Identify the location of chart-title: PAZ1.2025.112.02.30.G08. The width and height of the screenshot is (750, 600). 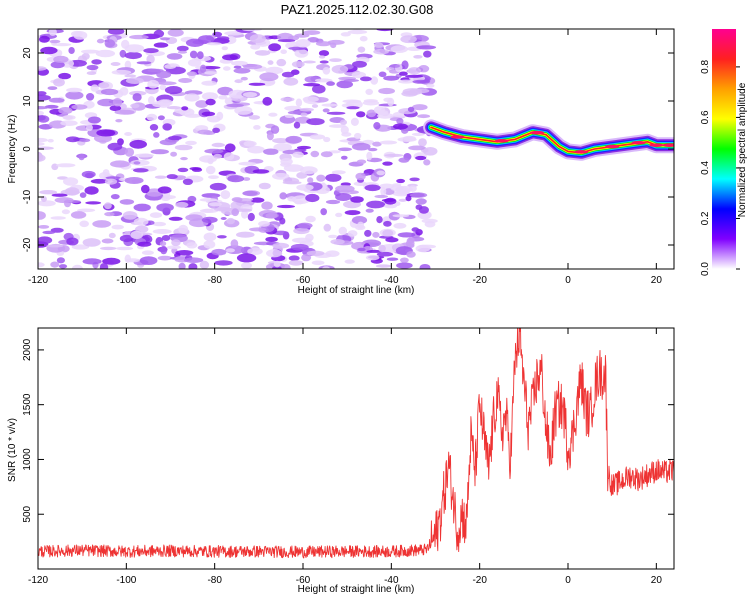
(357, 9).